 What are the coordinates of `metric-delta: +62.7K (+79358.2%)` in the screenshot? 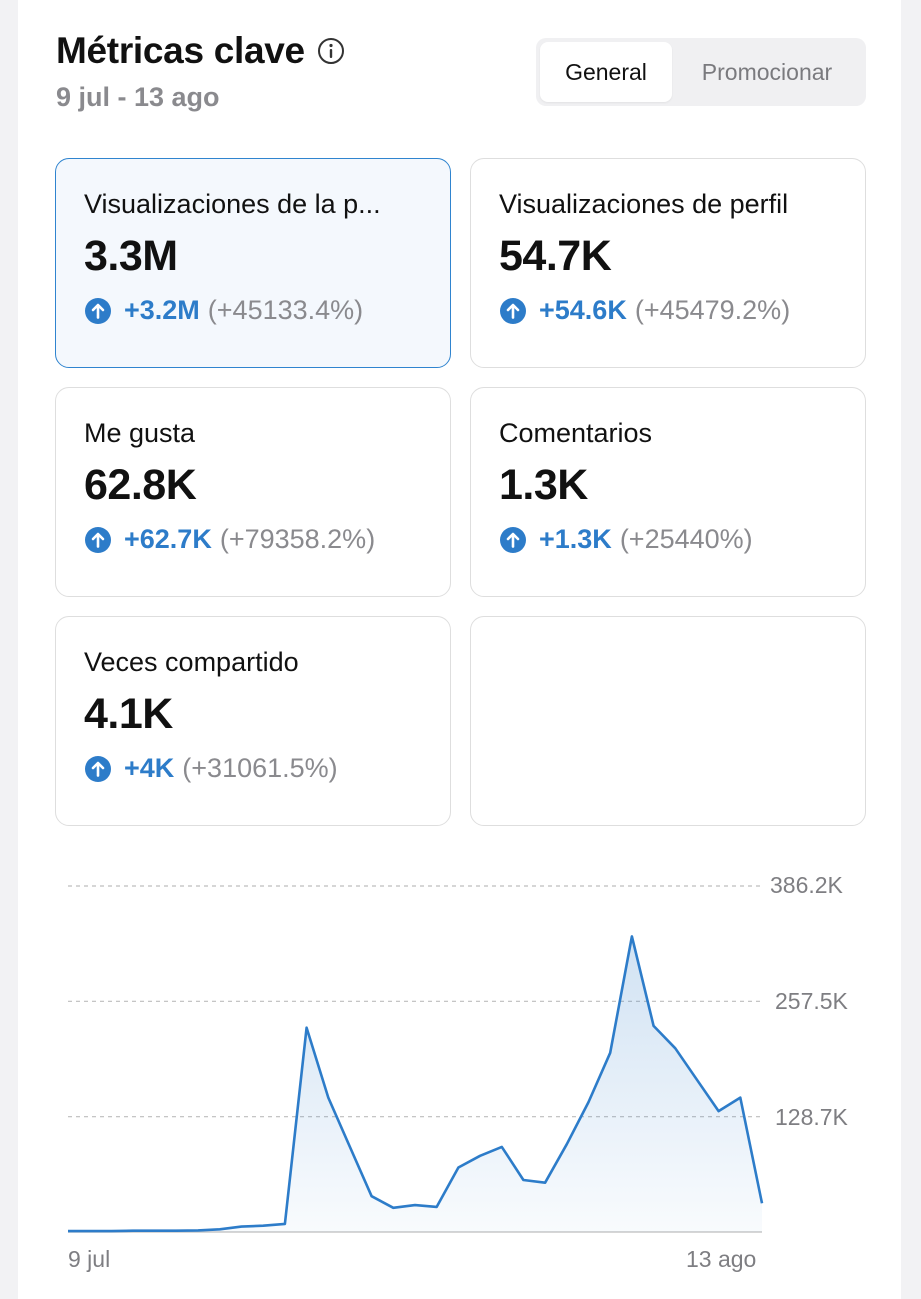 It's located at (253, 539).